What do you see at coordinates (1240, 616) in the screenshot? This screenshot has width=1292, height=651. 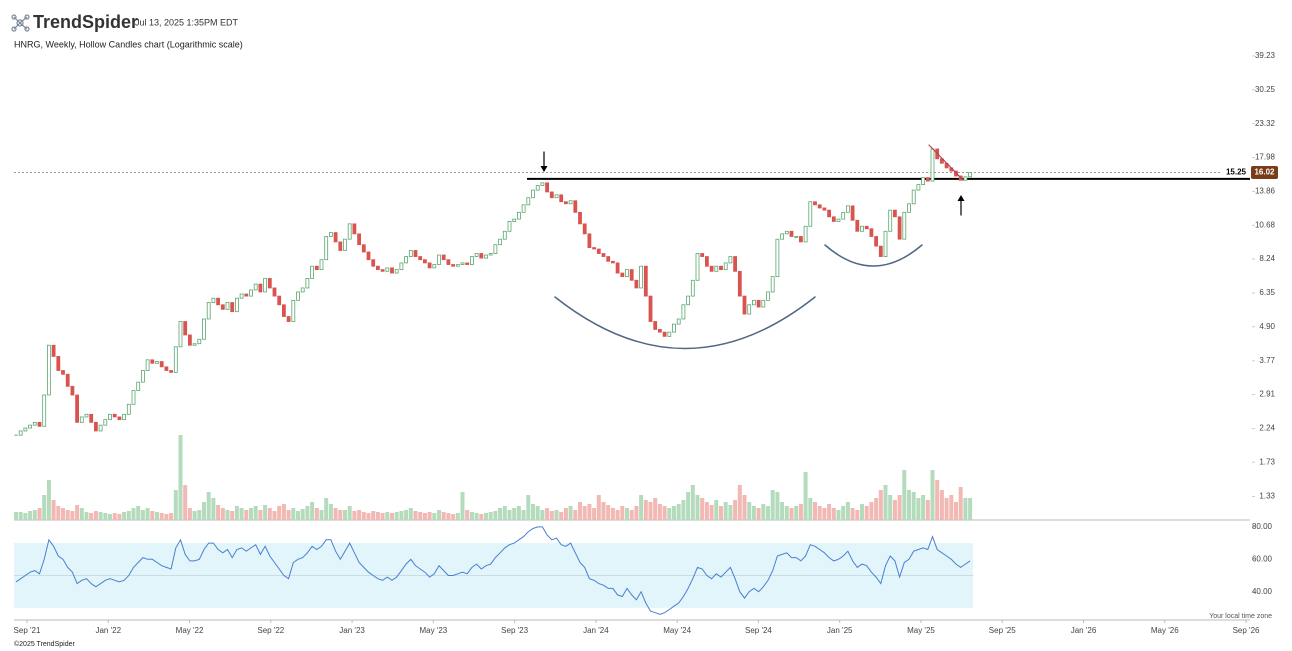 I see `timezone-note: Your local time zone` at bounding box center [1240, 616].